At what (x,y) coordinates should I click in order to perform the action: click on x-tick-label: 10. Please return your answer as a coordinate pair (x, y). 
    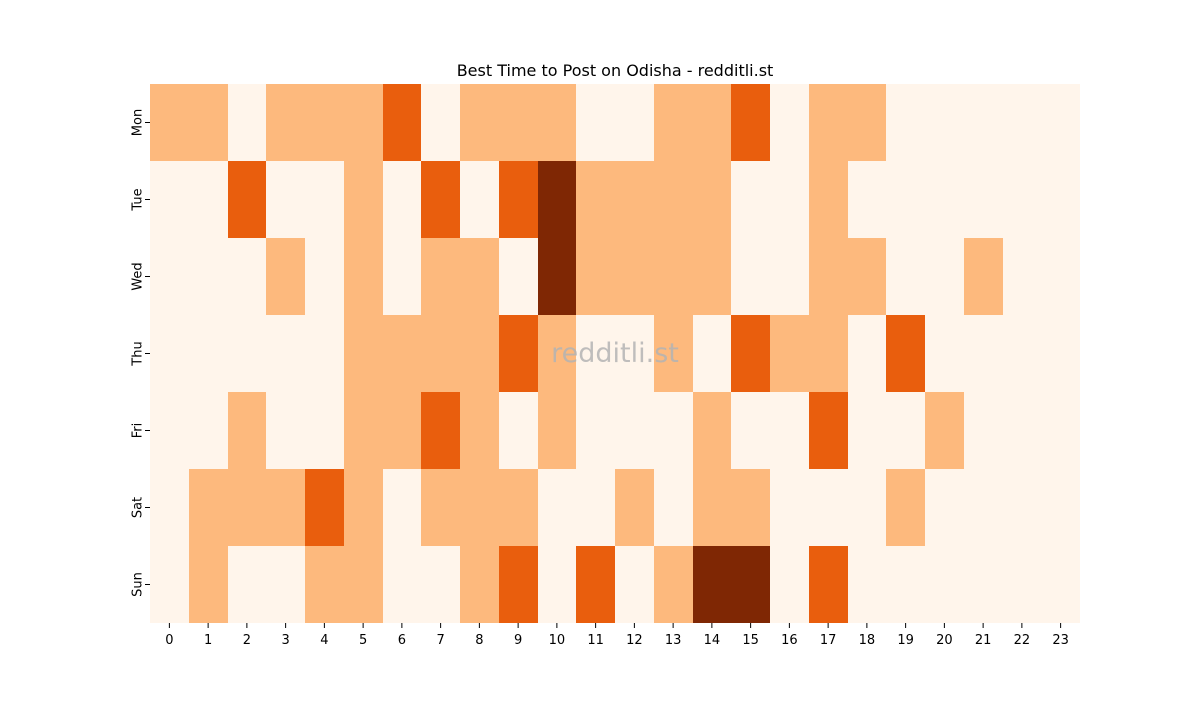
    Looking at the image, I should click on (557, 640).